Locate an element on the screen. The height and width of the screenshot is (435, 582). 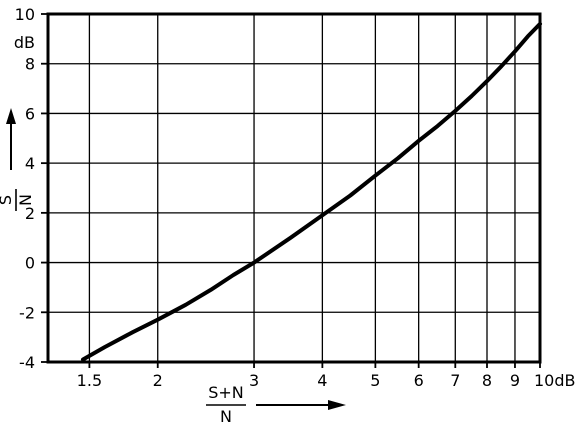
x-tick-label: 3 is located at coordinates (254, 380).